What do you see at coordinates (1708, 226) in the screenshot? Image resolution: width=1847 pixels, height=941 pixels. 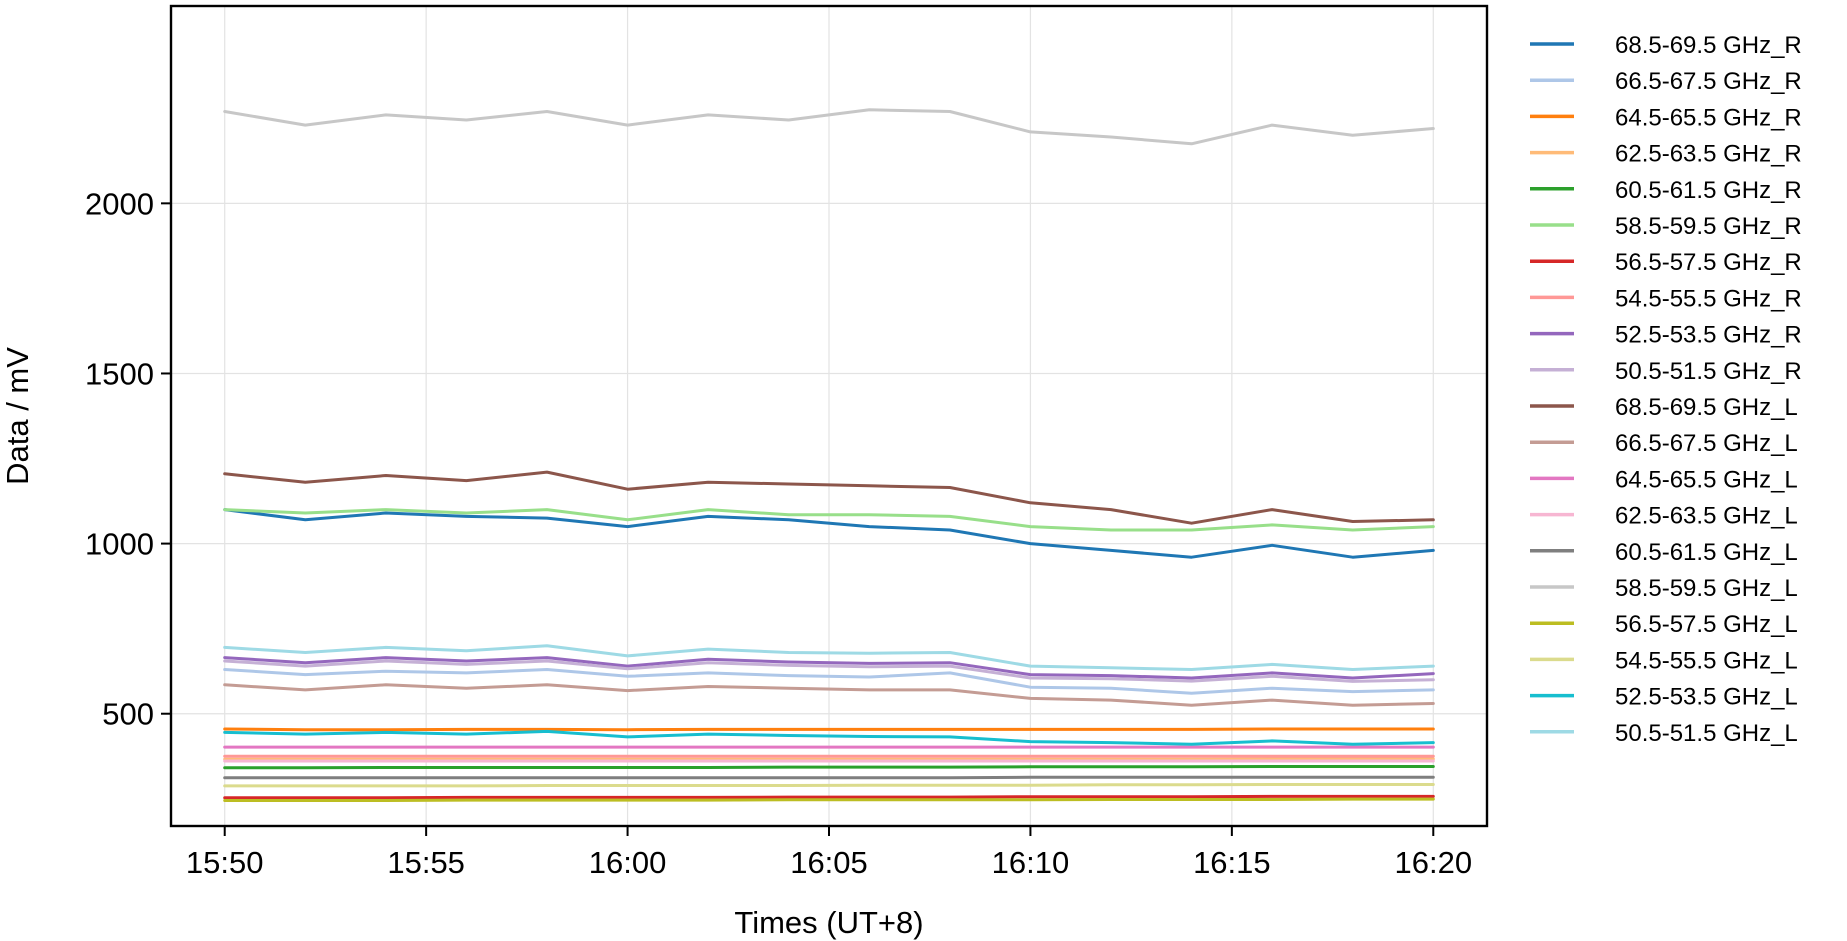 I see `legend-label: 58.5-59.5 GHz_R` at bounding box center [1708, 226].